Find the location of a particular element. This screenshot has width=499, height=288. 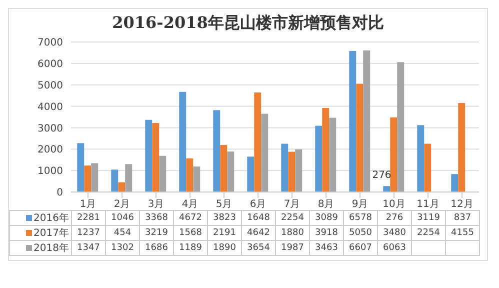

data-label: 6578 is located at coordinates (361, 218).